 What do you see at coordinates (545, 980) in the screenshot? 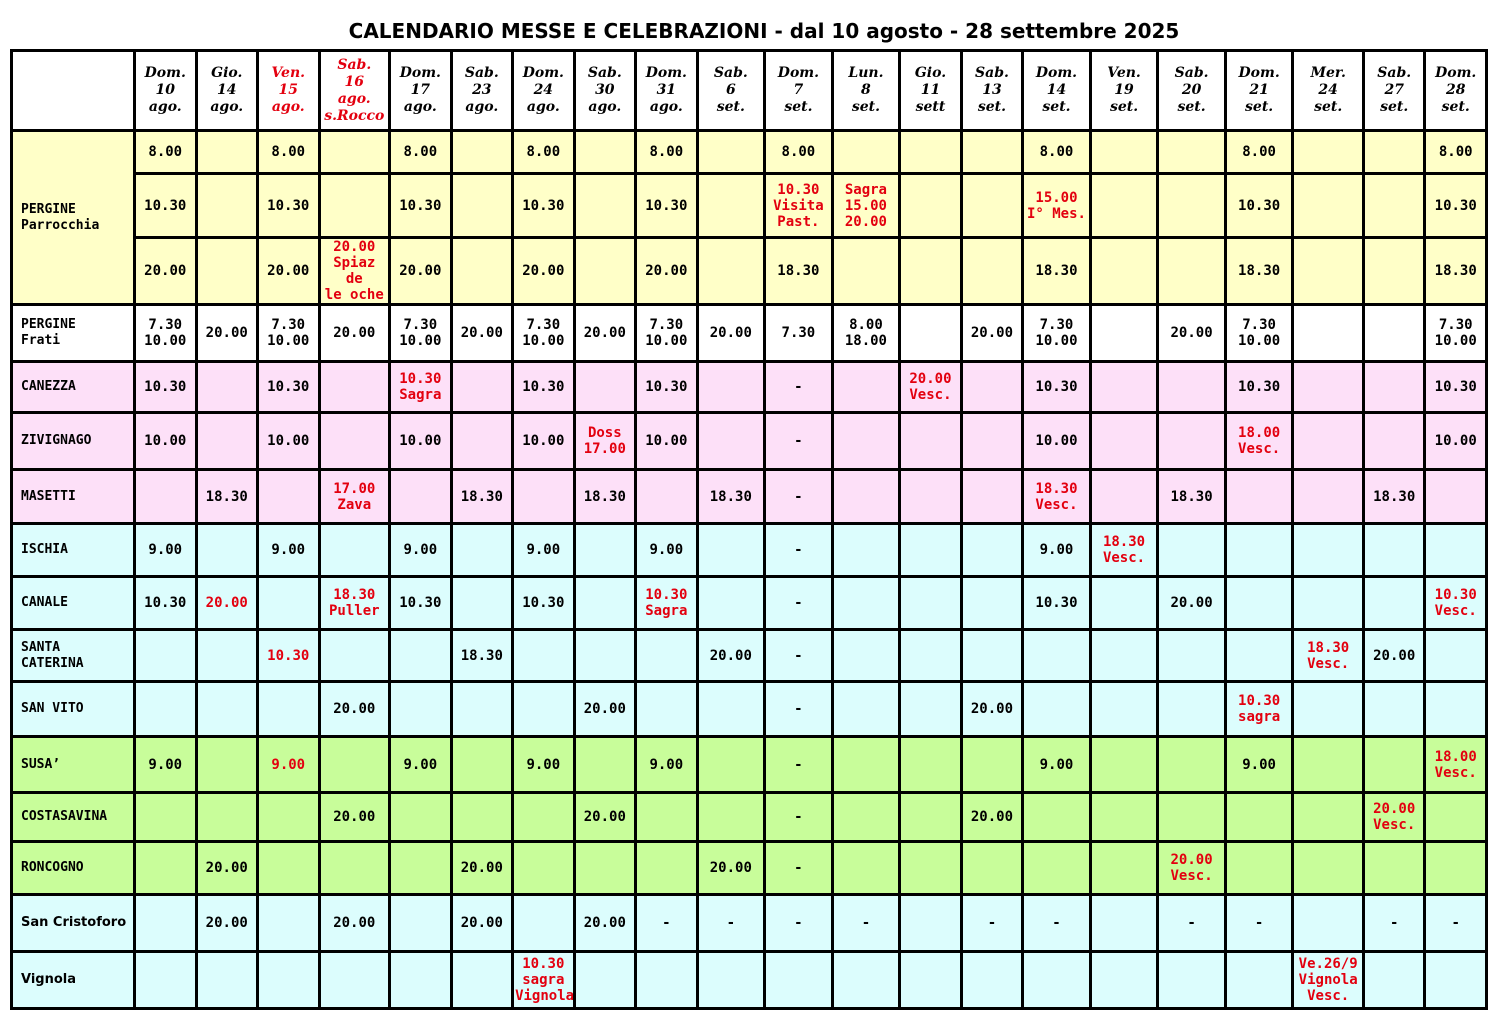
I see `cell-text: 10.30 sagra Vignola` at bounding box center [545, 980].